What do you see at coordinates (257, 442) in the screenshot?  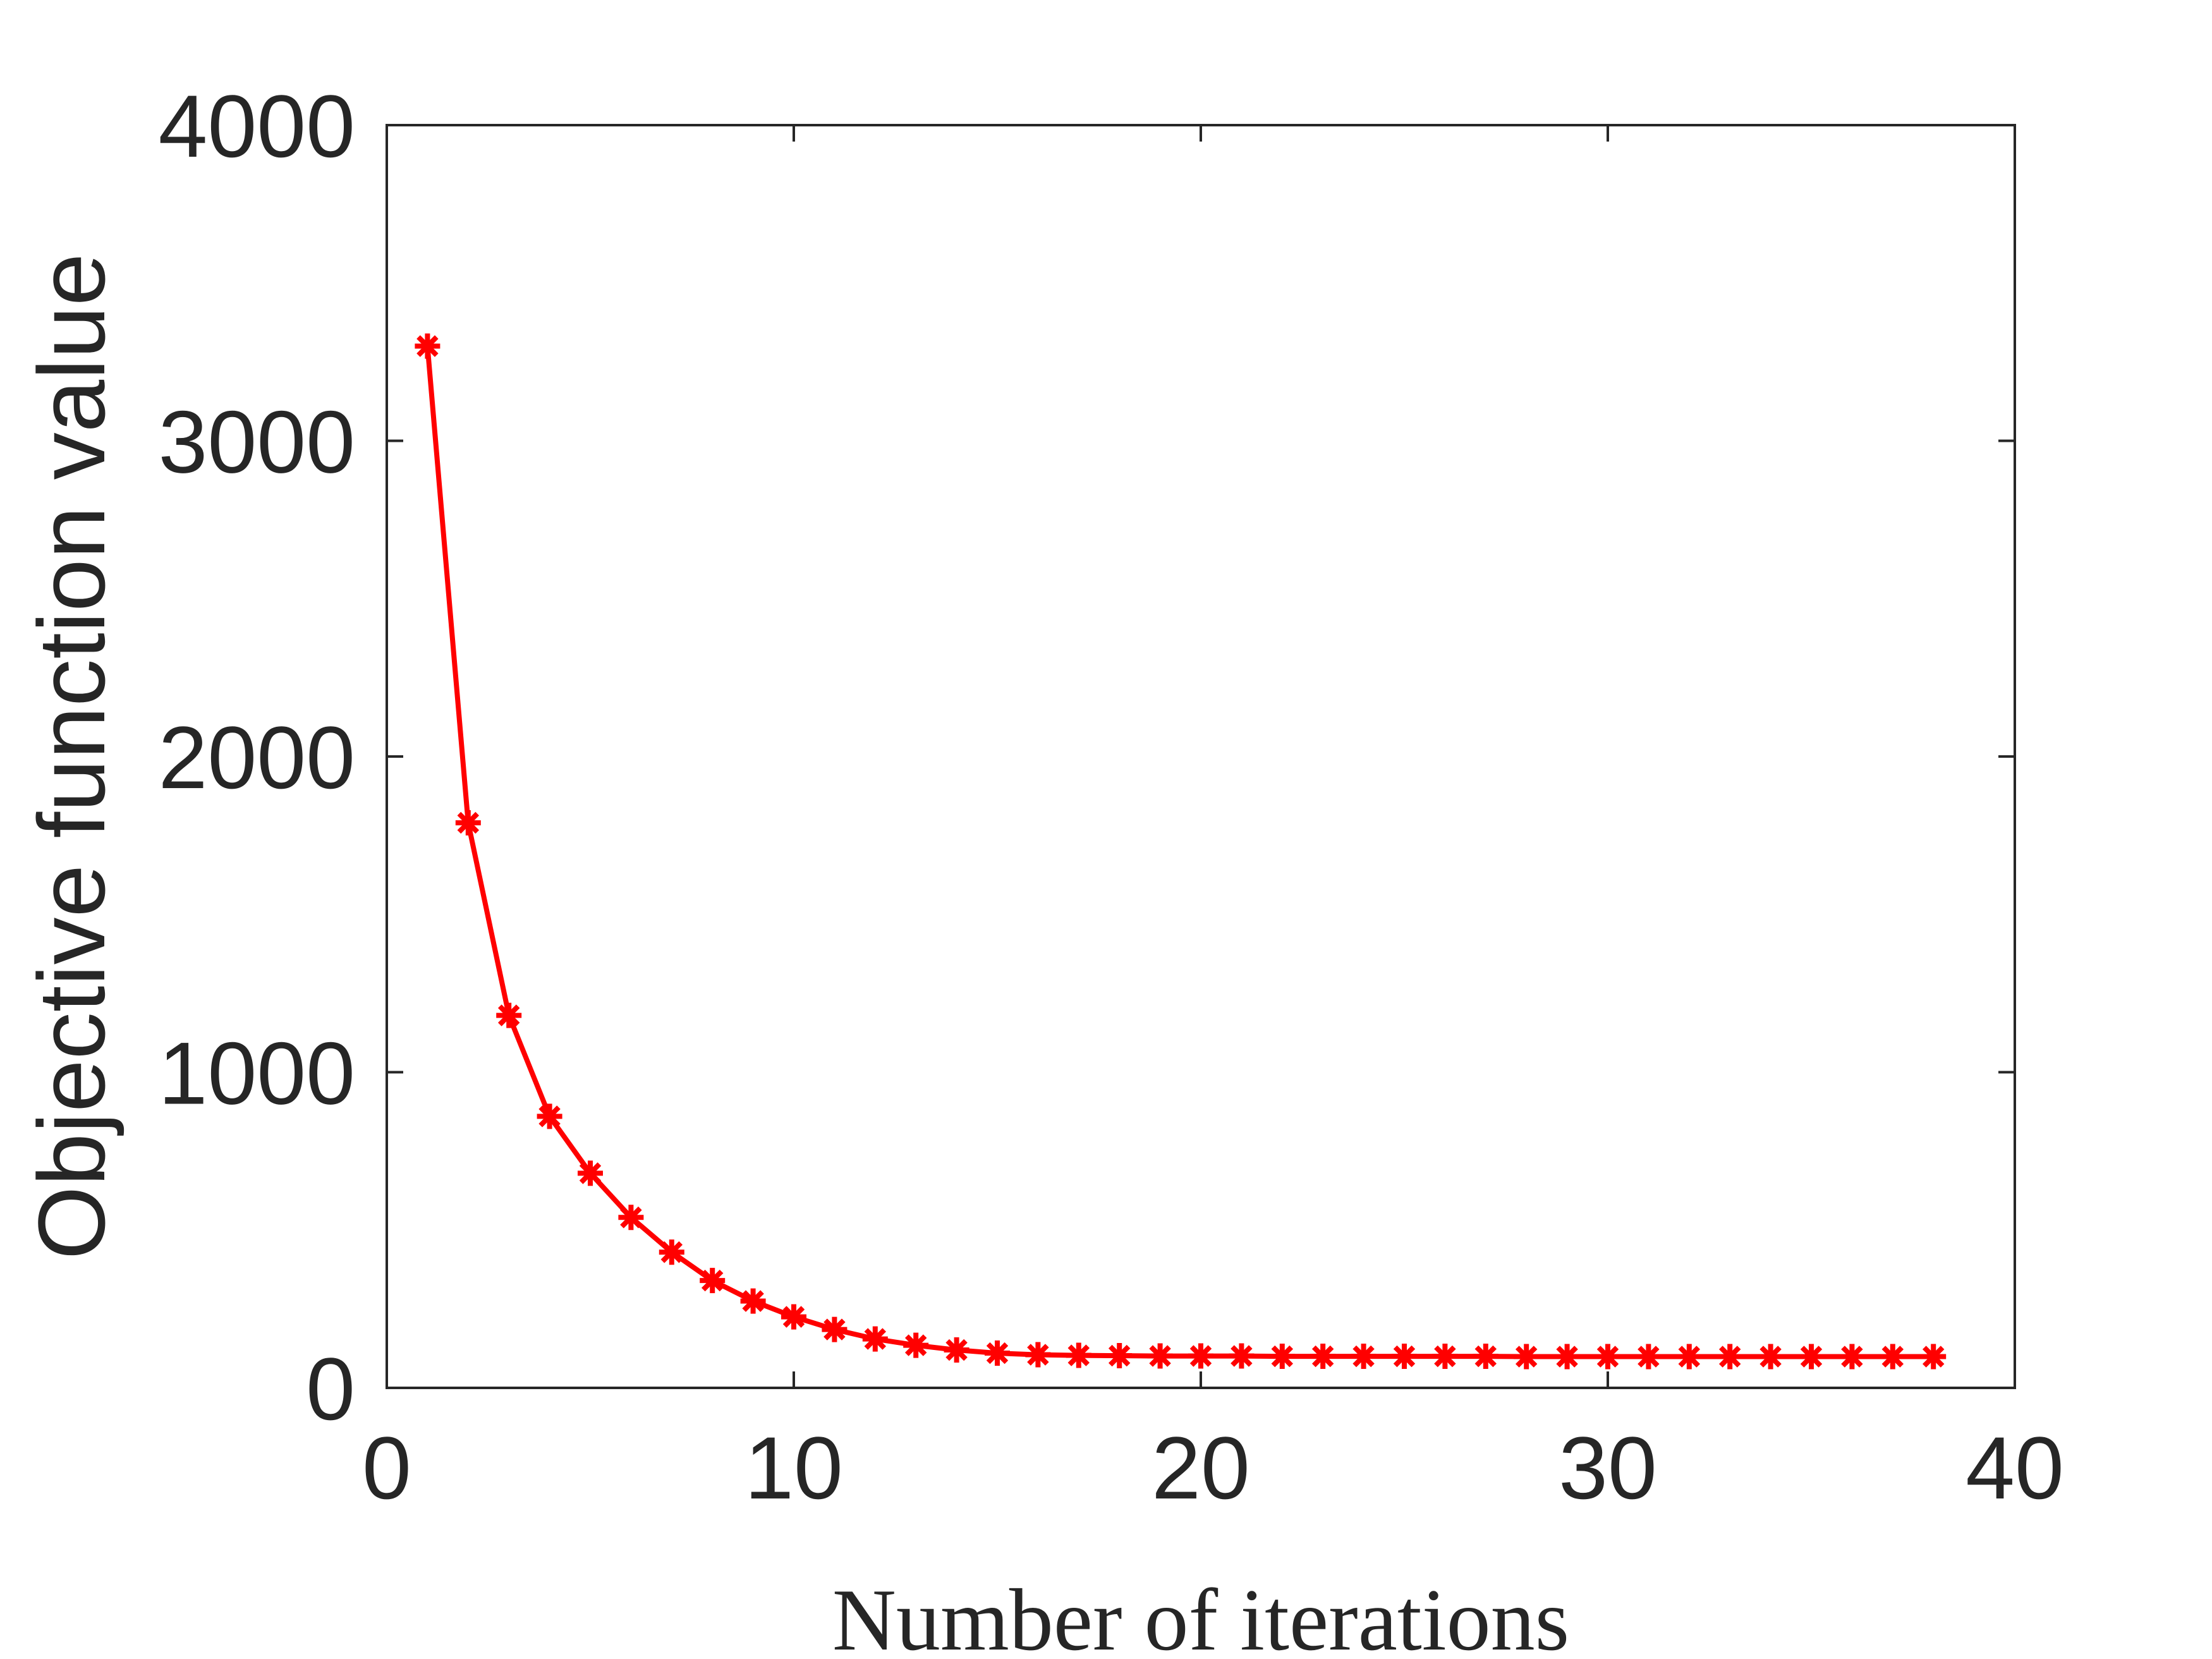 I see `y-tick-label: 3000` at bounding box center [257, 442].